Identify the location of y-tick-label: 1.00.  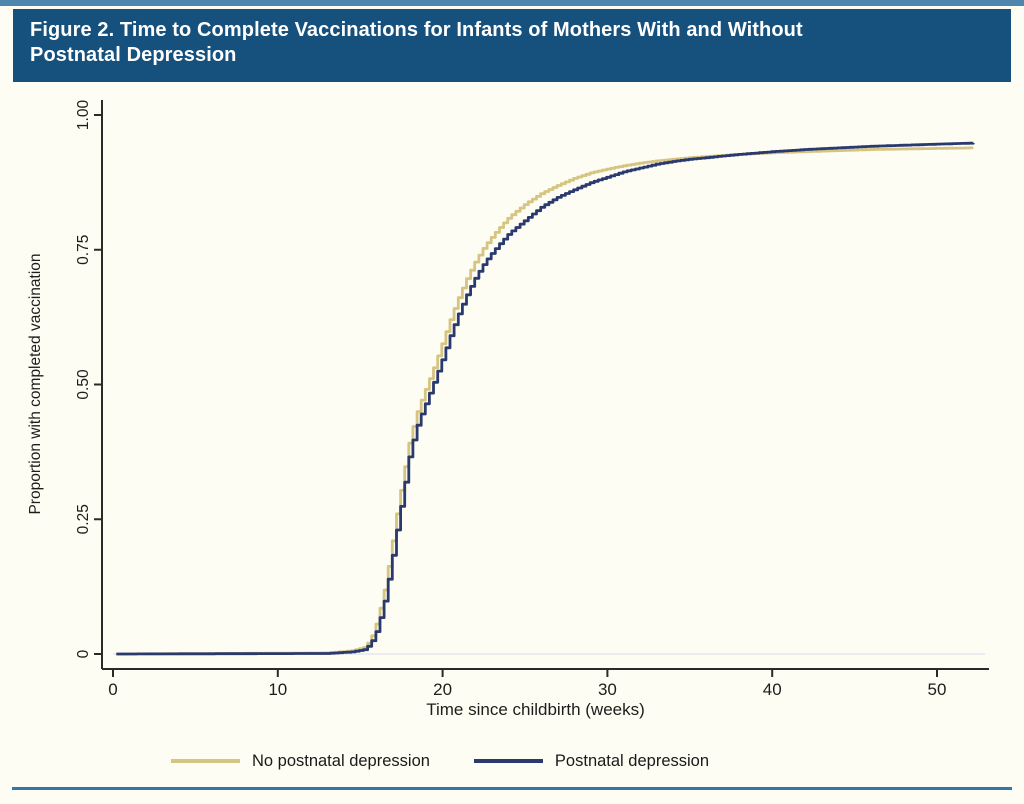
(83, 115).